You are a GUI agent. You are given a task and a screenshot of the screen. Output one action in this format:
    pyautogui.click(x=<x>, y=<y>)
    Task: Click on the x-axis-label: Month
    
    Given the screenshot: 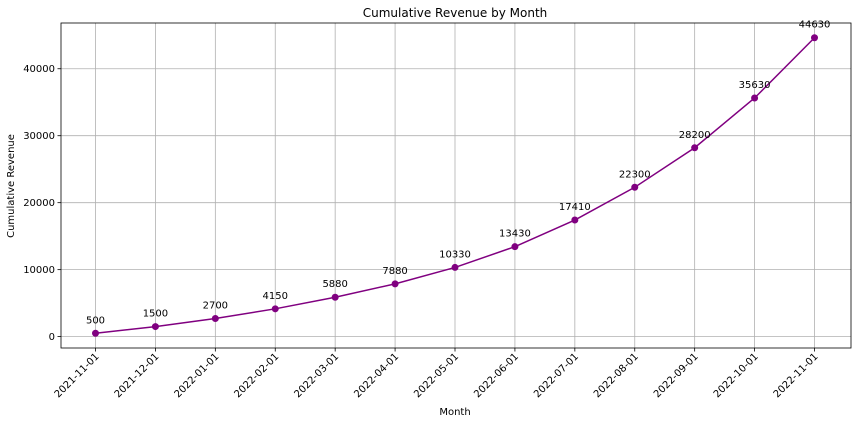 What is the action you would take?
    pyautogui.click(x=454, y=412)
    